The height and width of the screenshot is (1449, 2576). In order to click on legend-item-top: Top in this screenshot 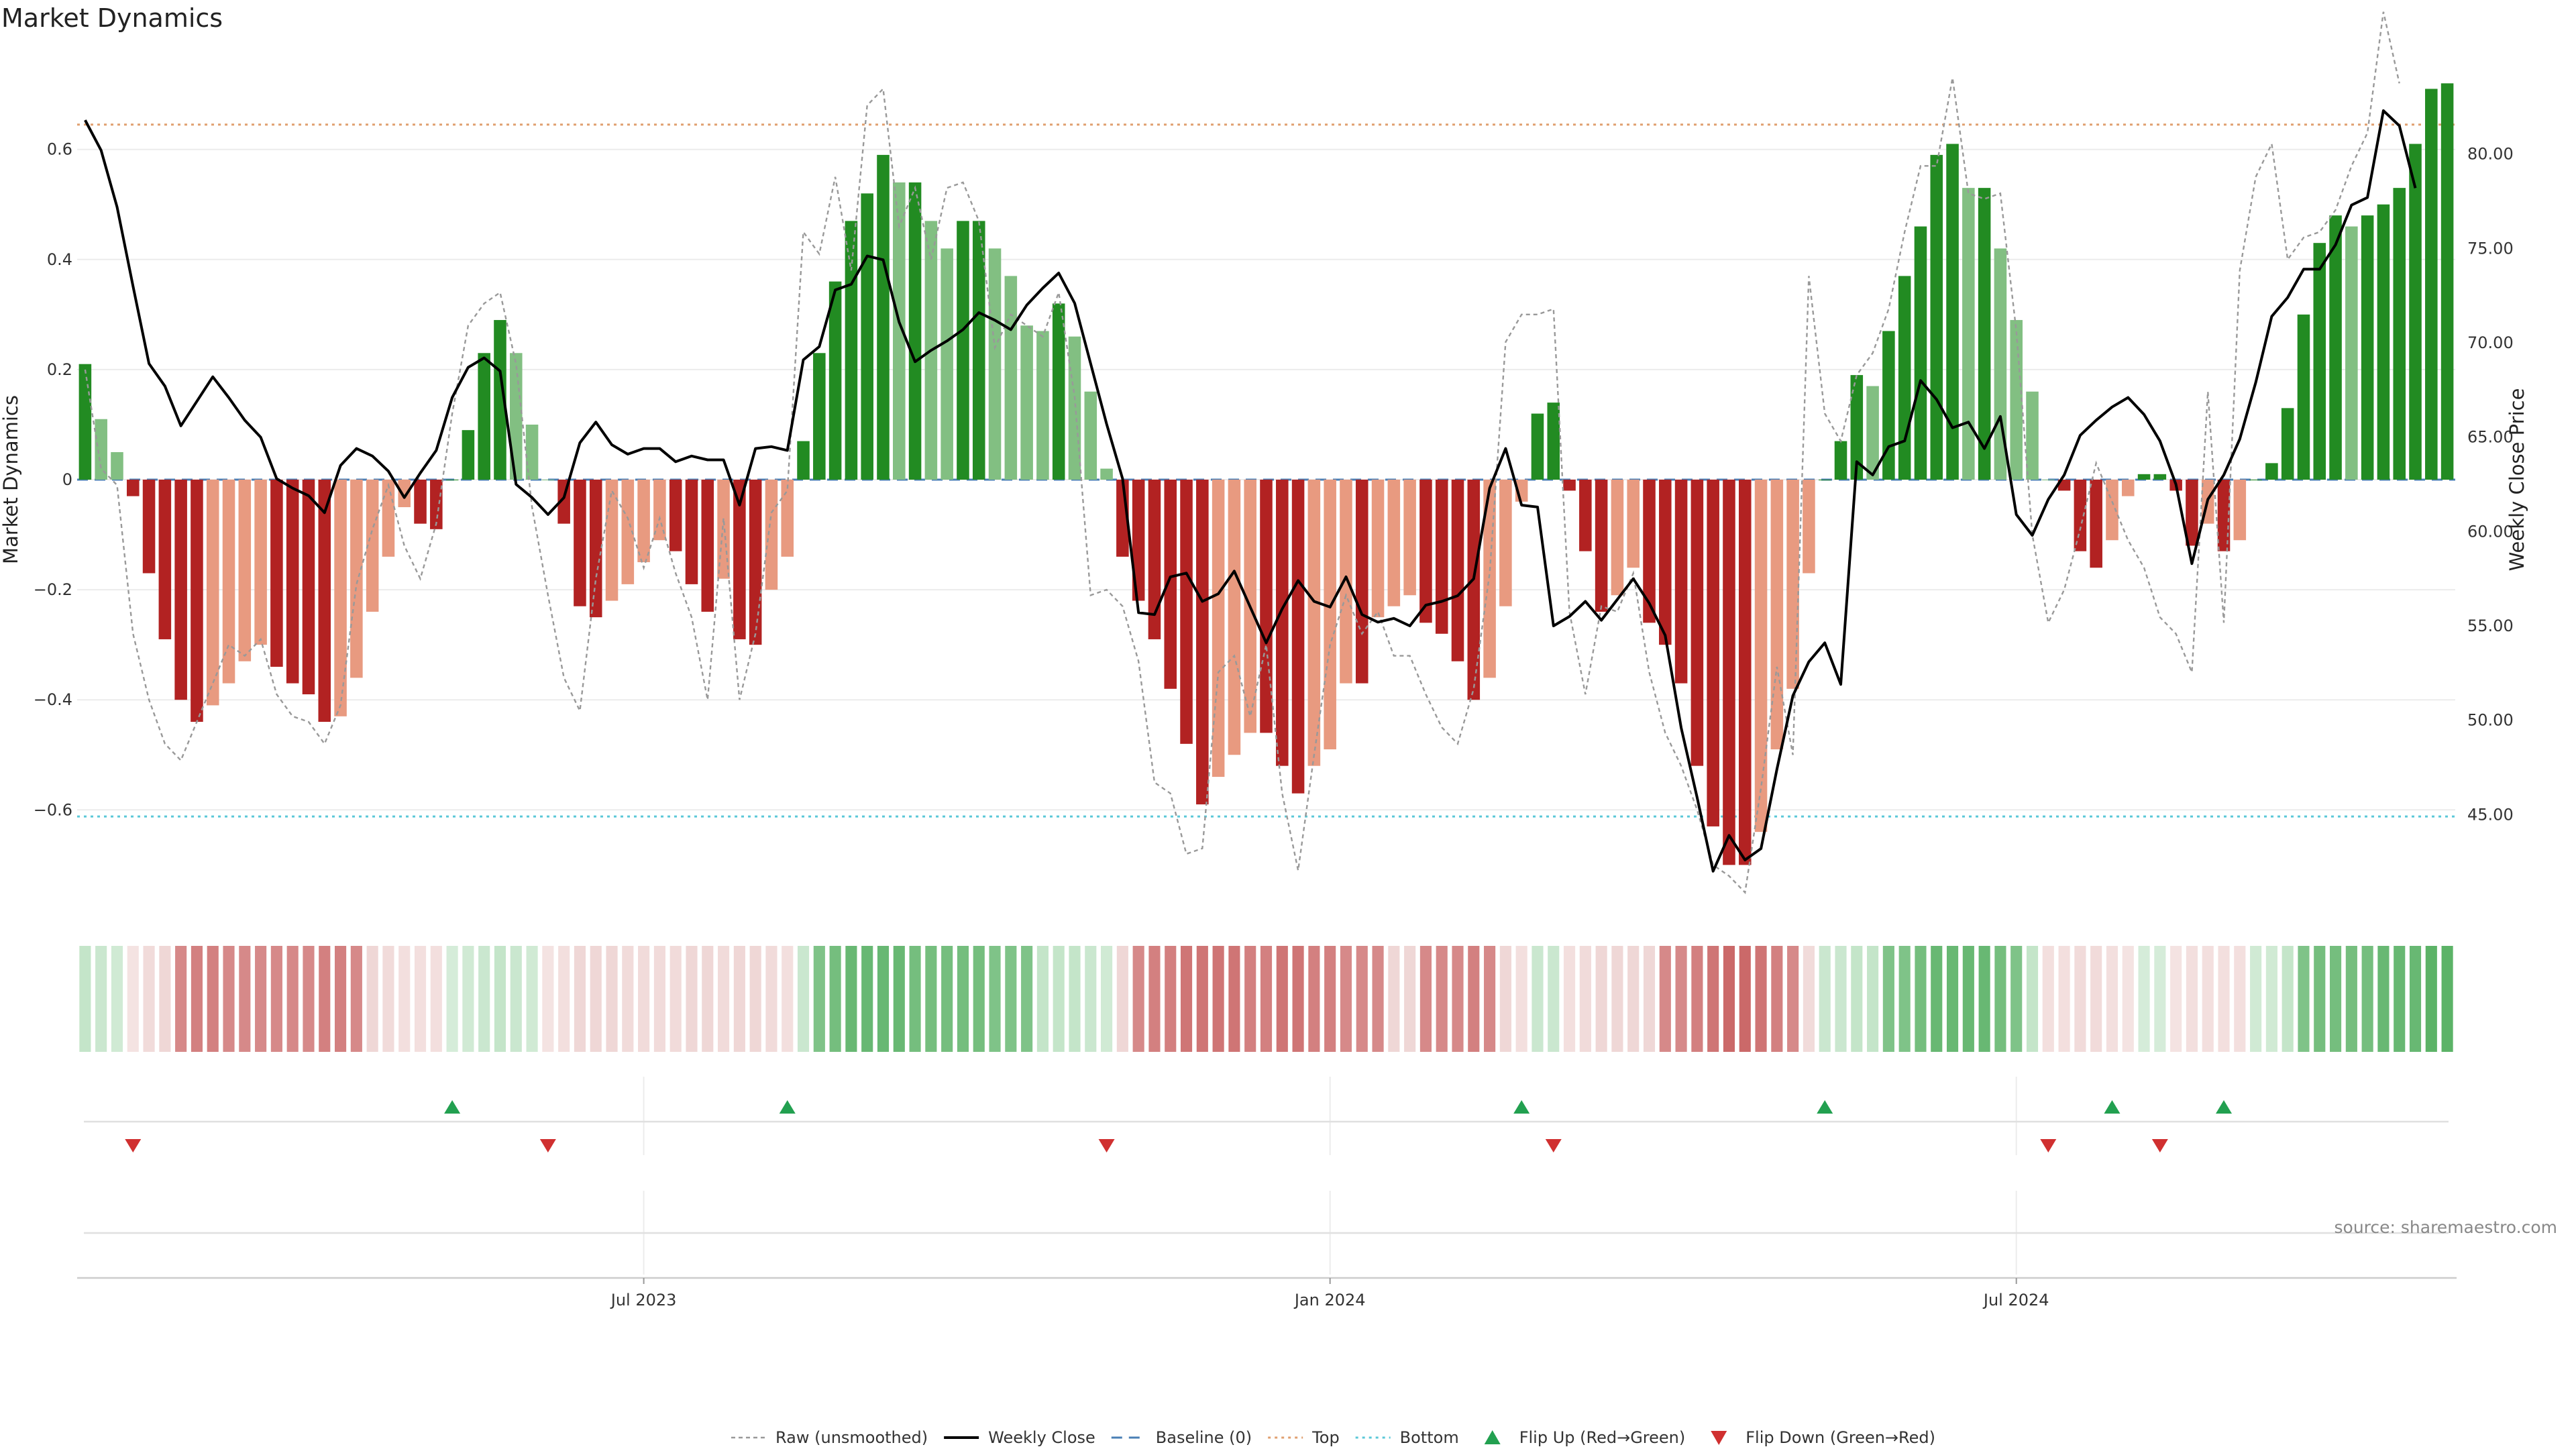, I will do `click(1304, 1437)`.